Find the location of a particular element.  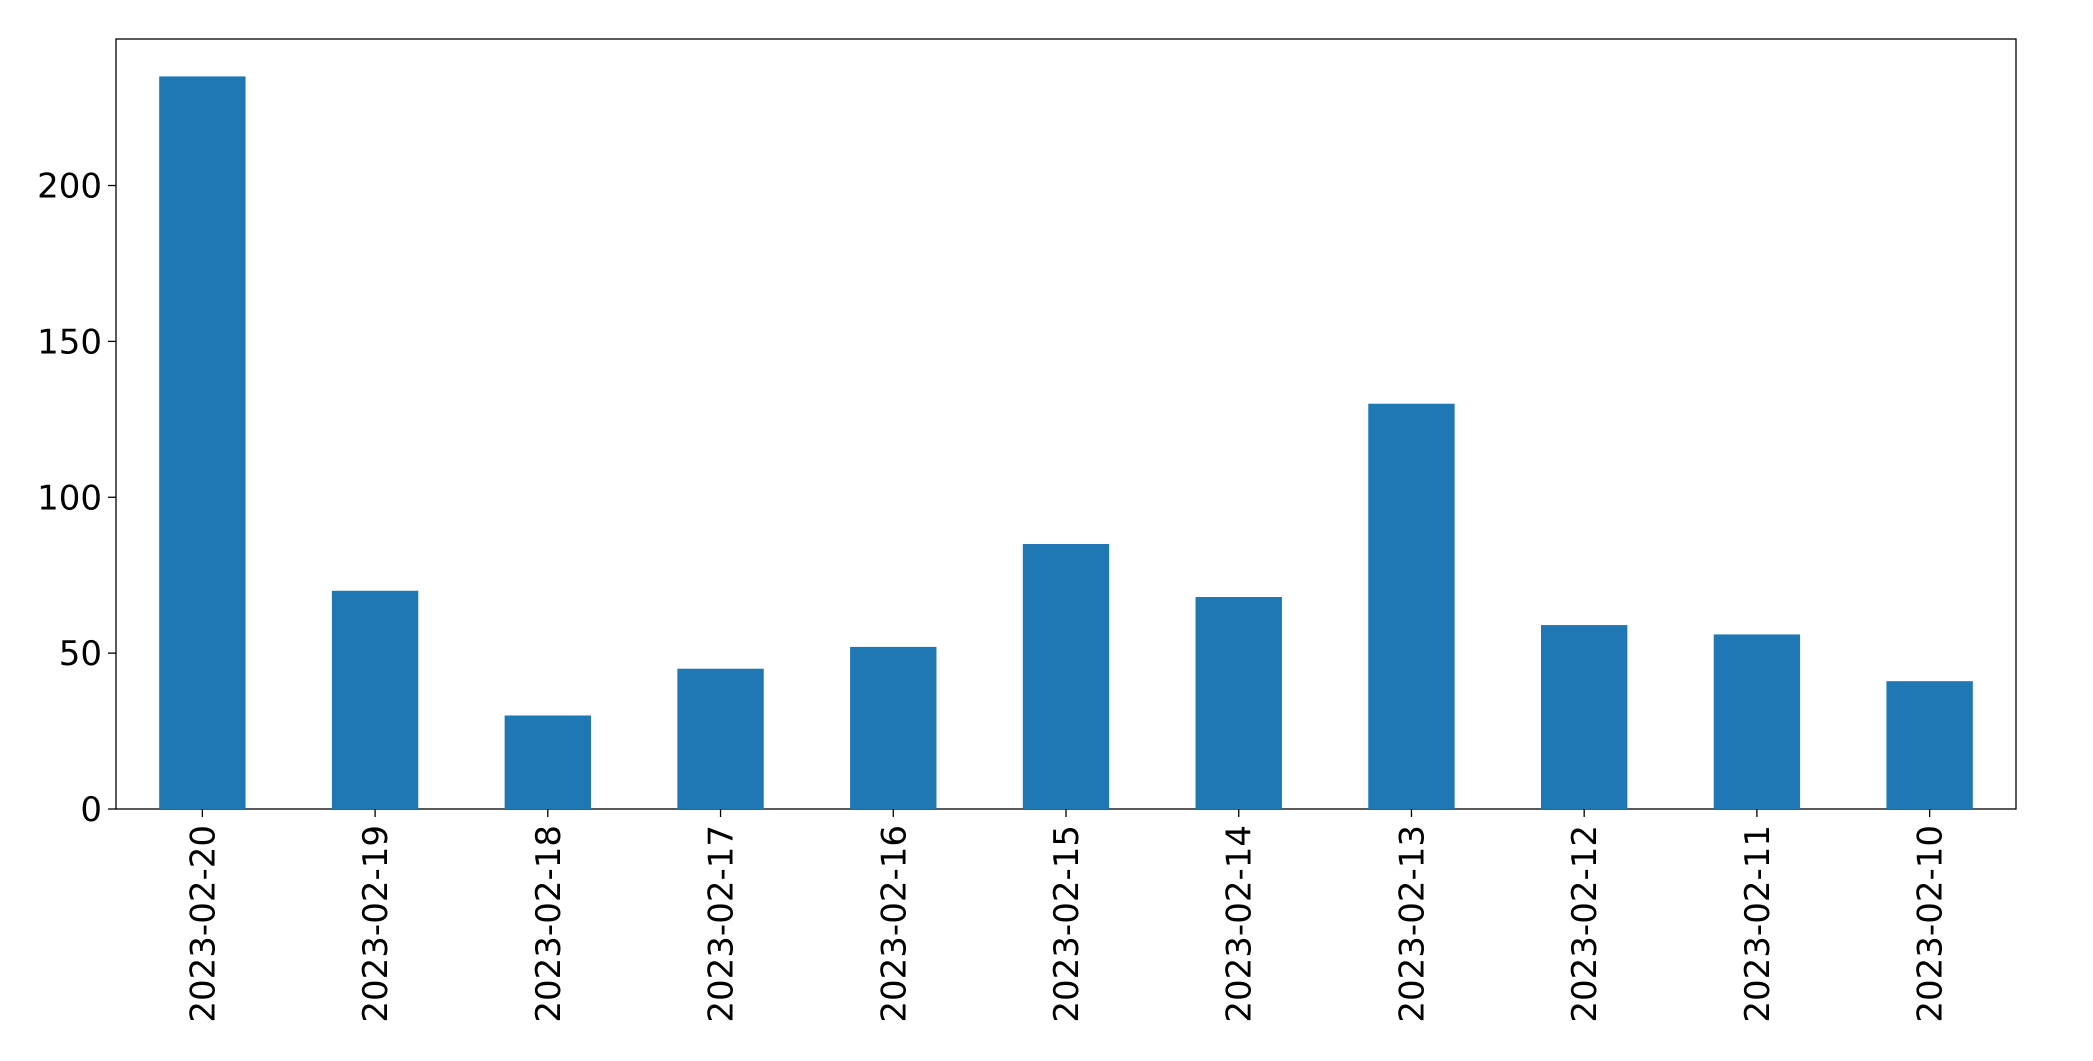

y-tick-label: 150 is located at coordinates (69, 342).